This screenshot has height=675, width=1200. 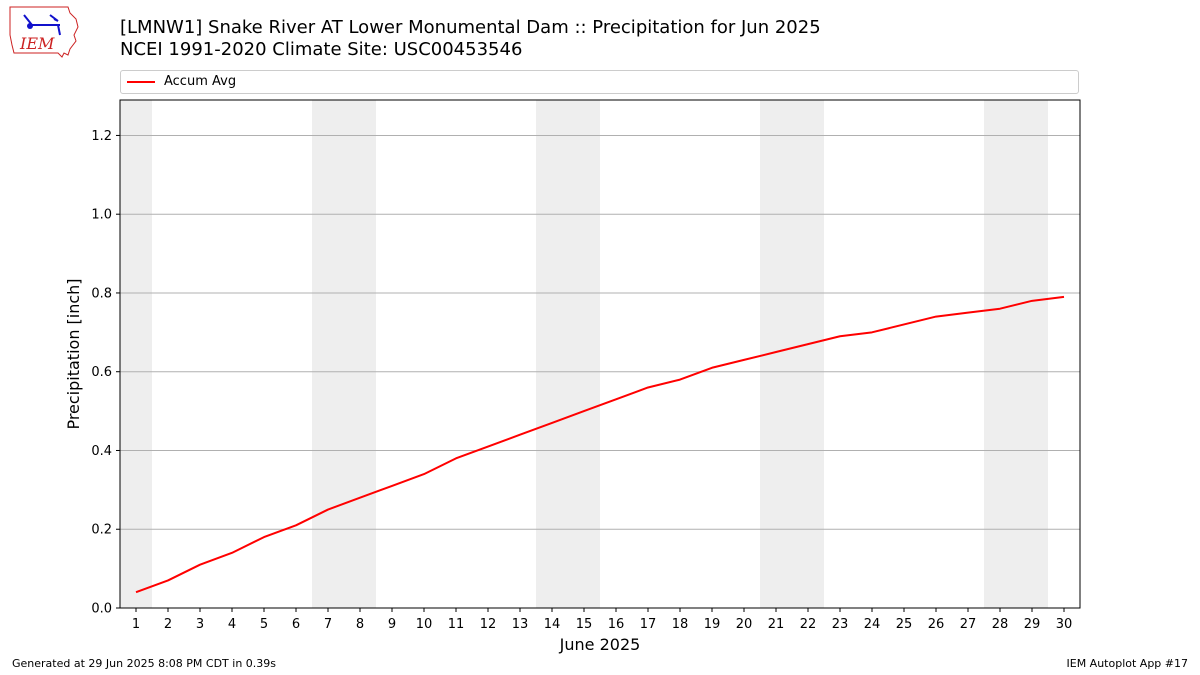 I want to click on x-tick-label: 27, so click(x=968, y=624).